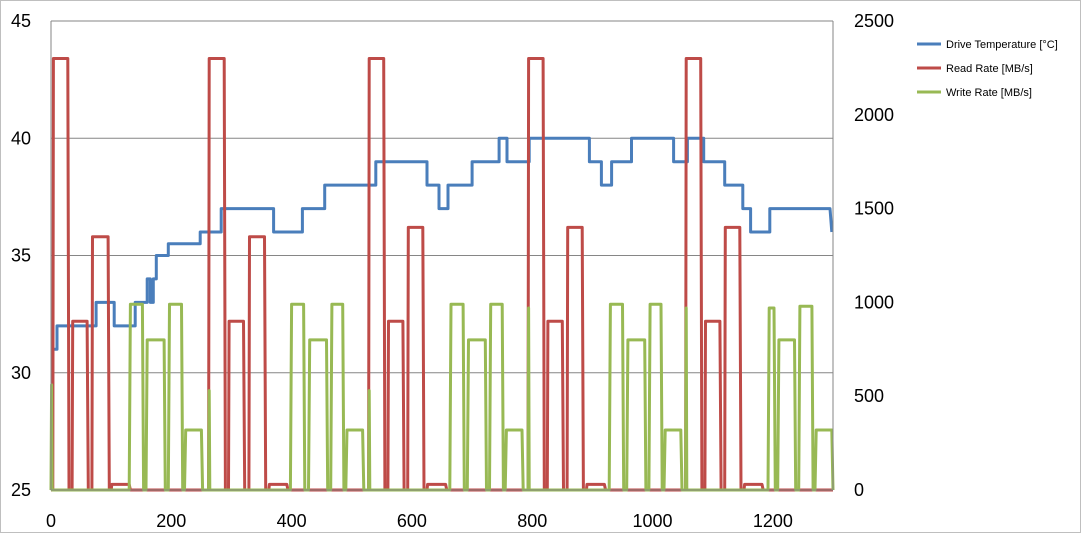 This screenshot has width=1081, height=533. What do you see at coordinates (21, 373) in the screenshot?
I see `y-left-tick-label: 30` at bounding box center [21, 373].